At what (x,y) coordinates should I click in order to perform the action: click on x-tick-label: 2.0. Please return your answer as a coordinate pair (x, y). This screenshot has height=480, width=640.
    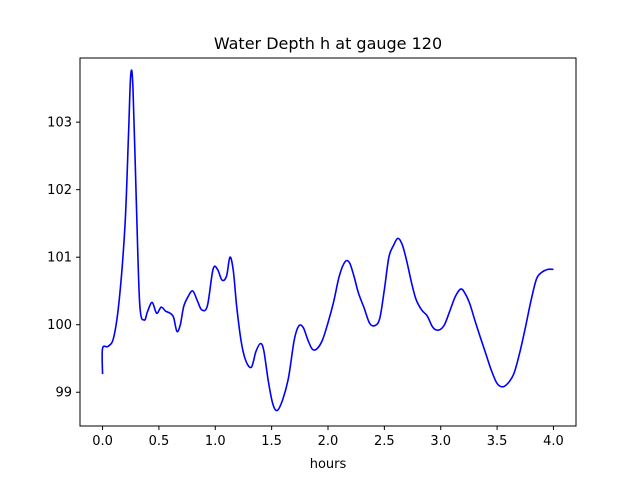
    Looking at the image, I should click on (328, 441).